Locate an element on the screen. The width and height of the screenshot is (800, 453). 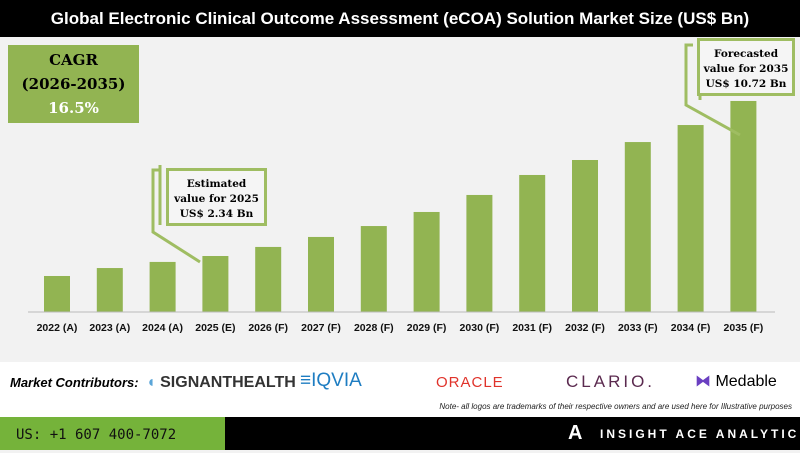
x-tick-label: 2027 (F) is located at coordinates (321, 328).